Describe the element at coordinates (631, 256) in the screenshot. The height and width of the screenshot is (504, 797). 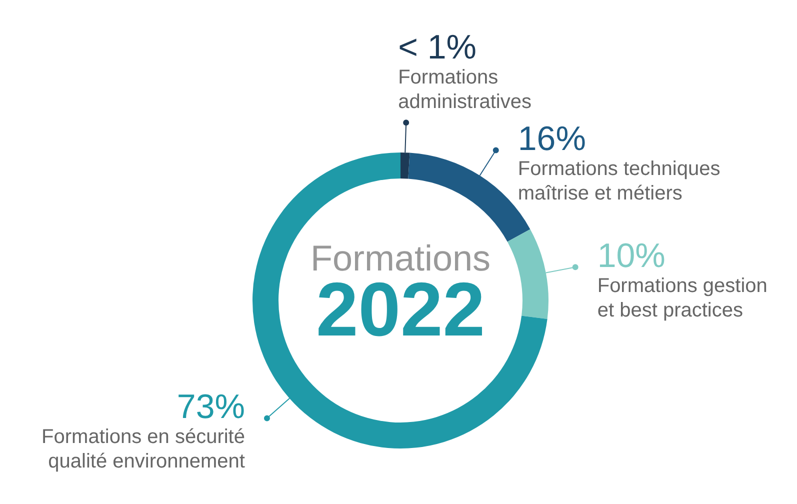
I see `data-label: 10%` at that location.